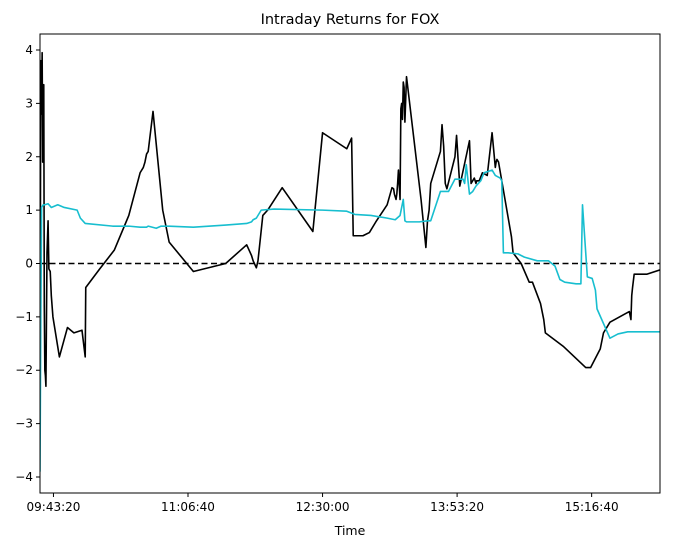  What do you see at coordinates (24, 370) in the screenshot?
I see `y-tick-label: −2` at bounding box center [24, 370].